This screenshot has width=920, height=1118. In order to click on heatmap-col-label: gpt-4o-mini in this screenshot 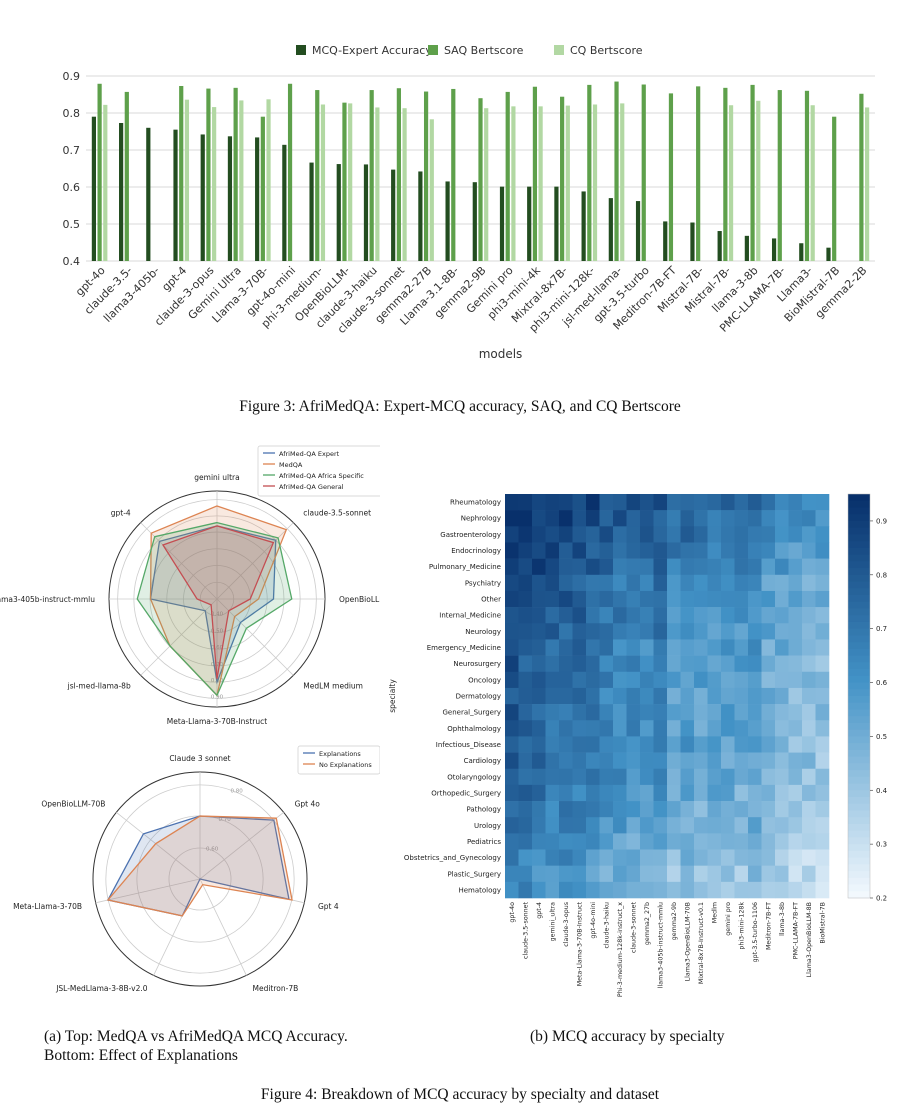, I will do `click(593, 920)`.